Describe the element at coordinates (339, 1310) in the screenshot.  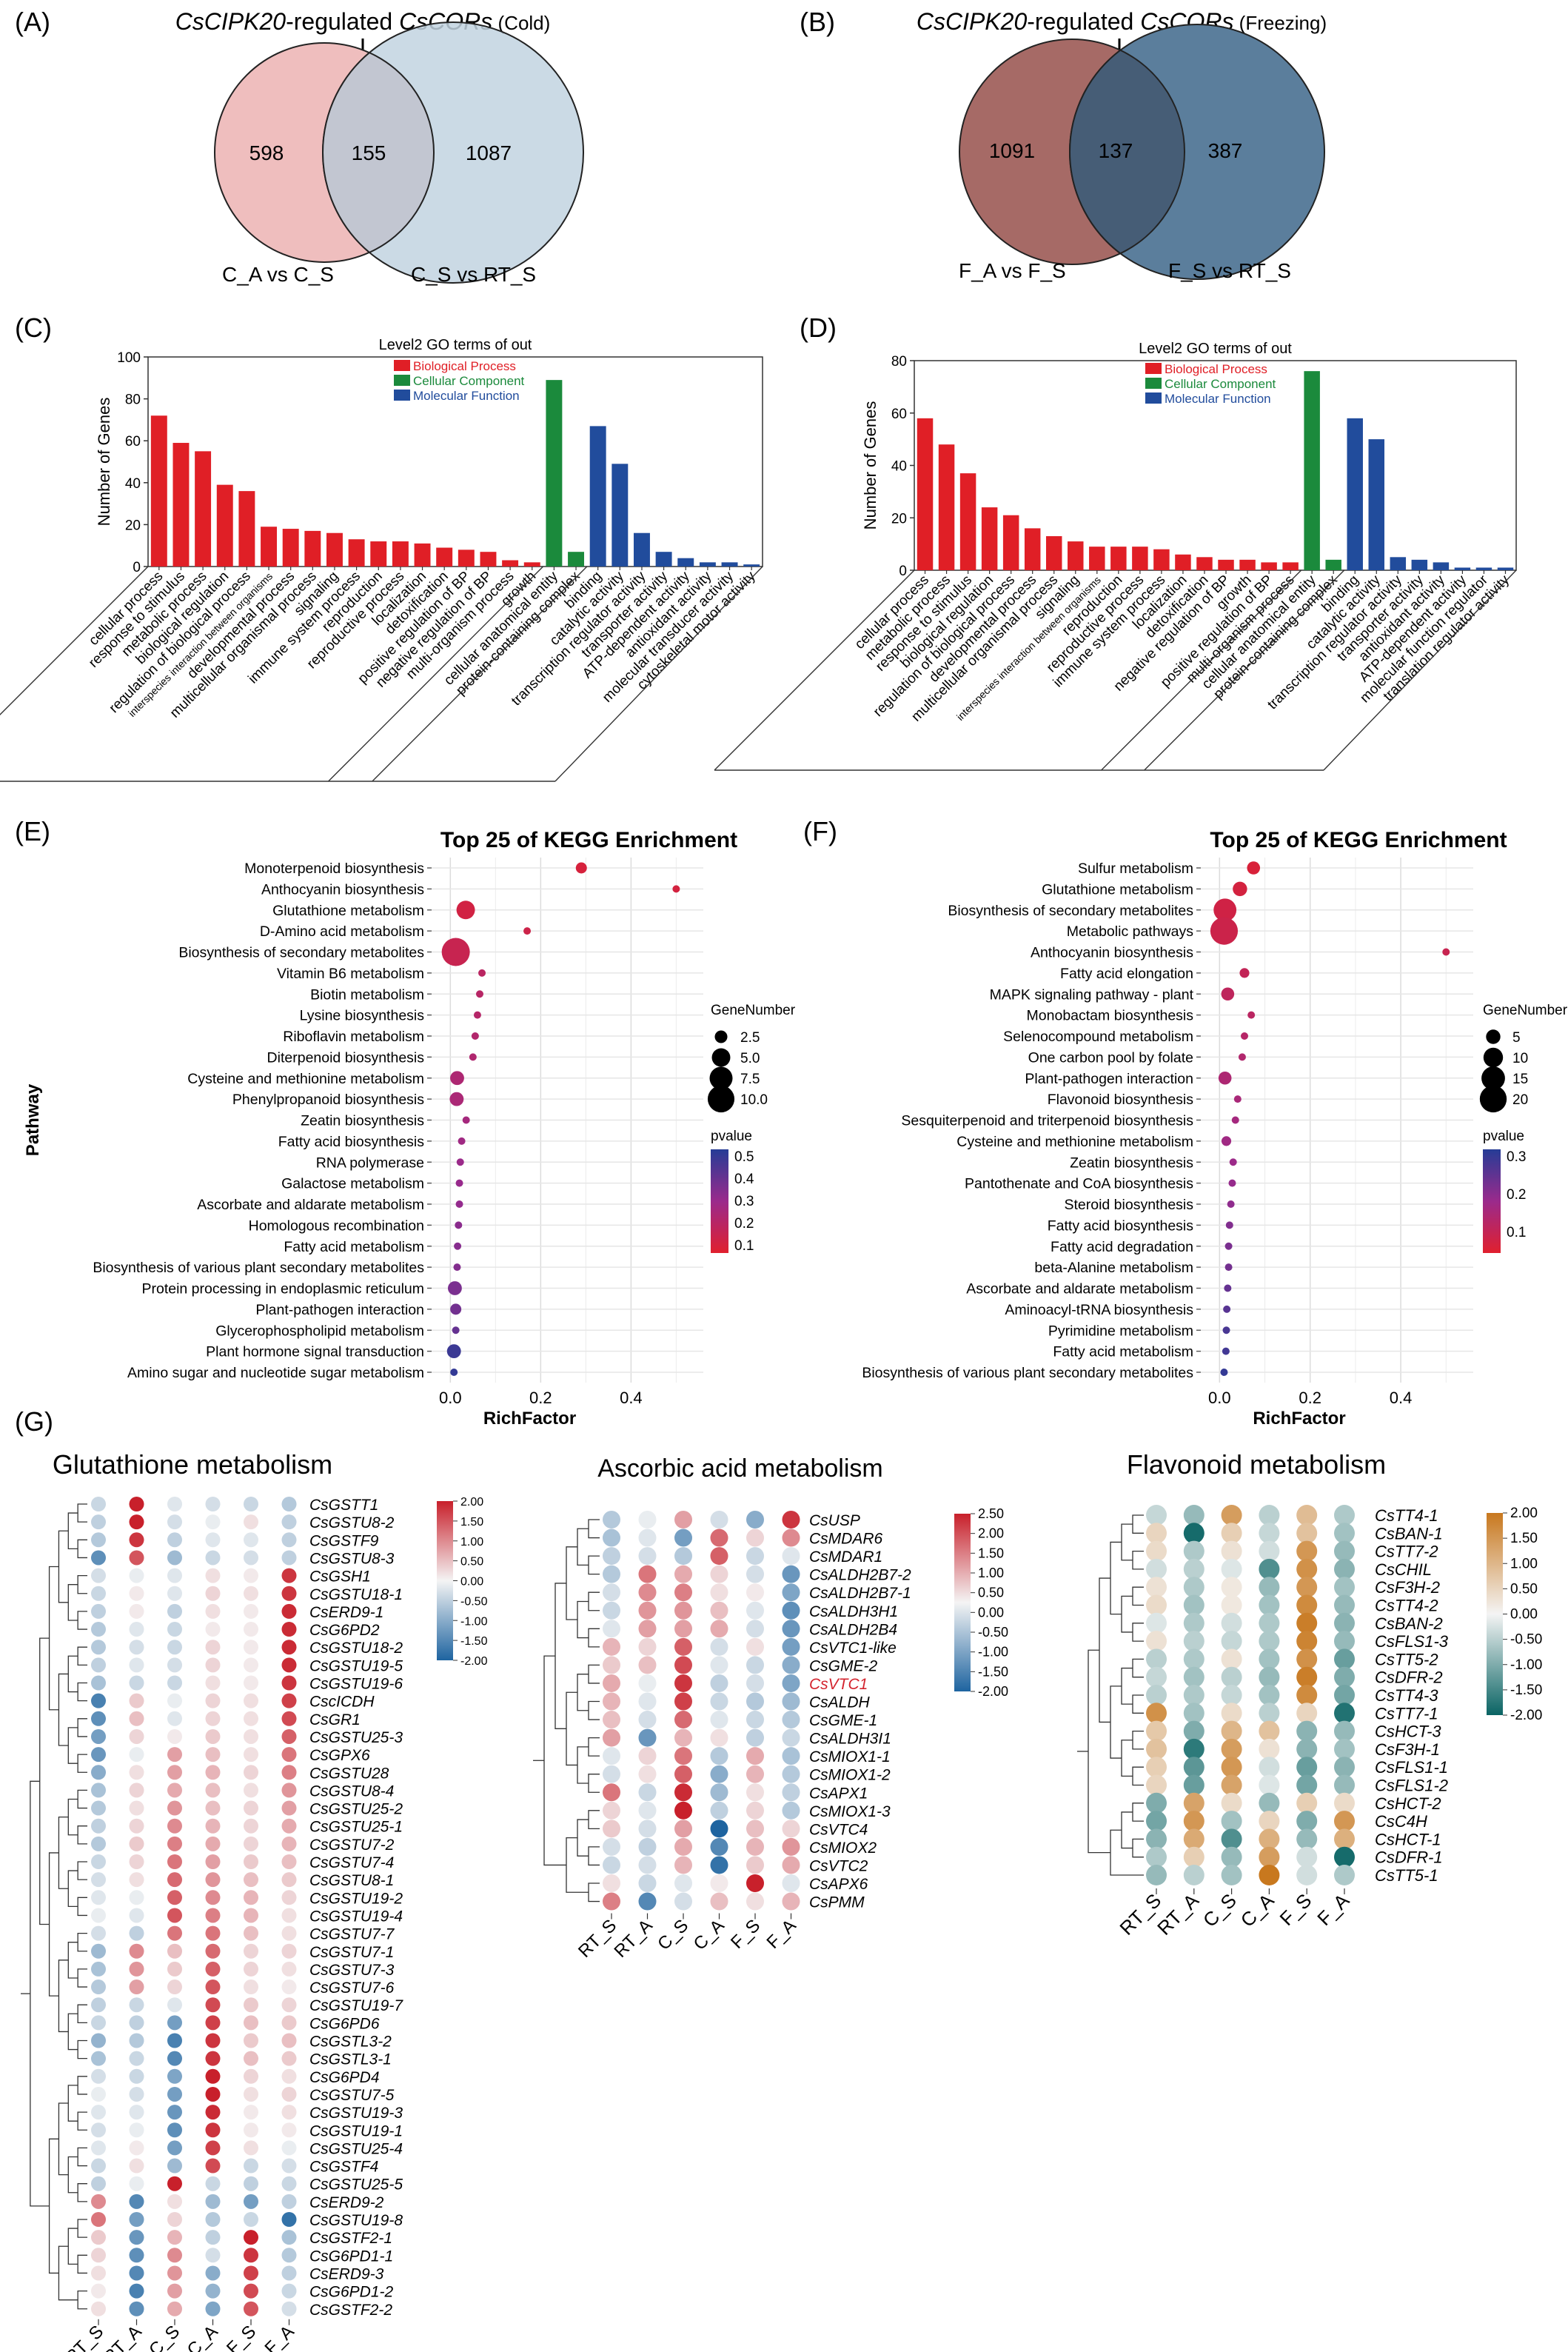
I see `kegg-pathway-label: Plant-pathogen interaction` at that location.